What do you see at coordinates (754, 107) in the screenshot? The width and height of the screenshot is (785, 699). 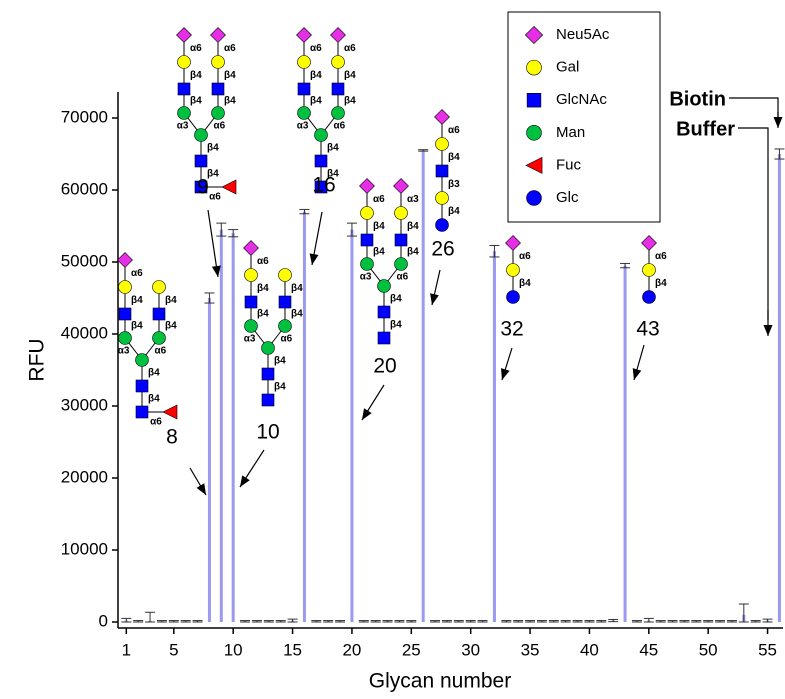 I see `callout-line` at bounding box center [754, 107].